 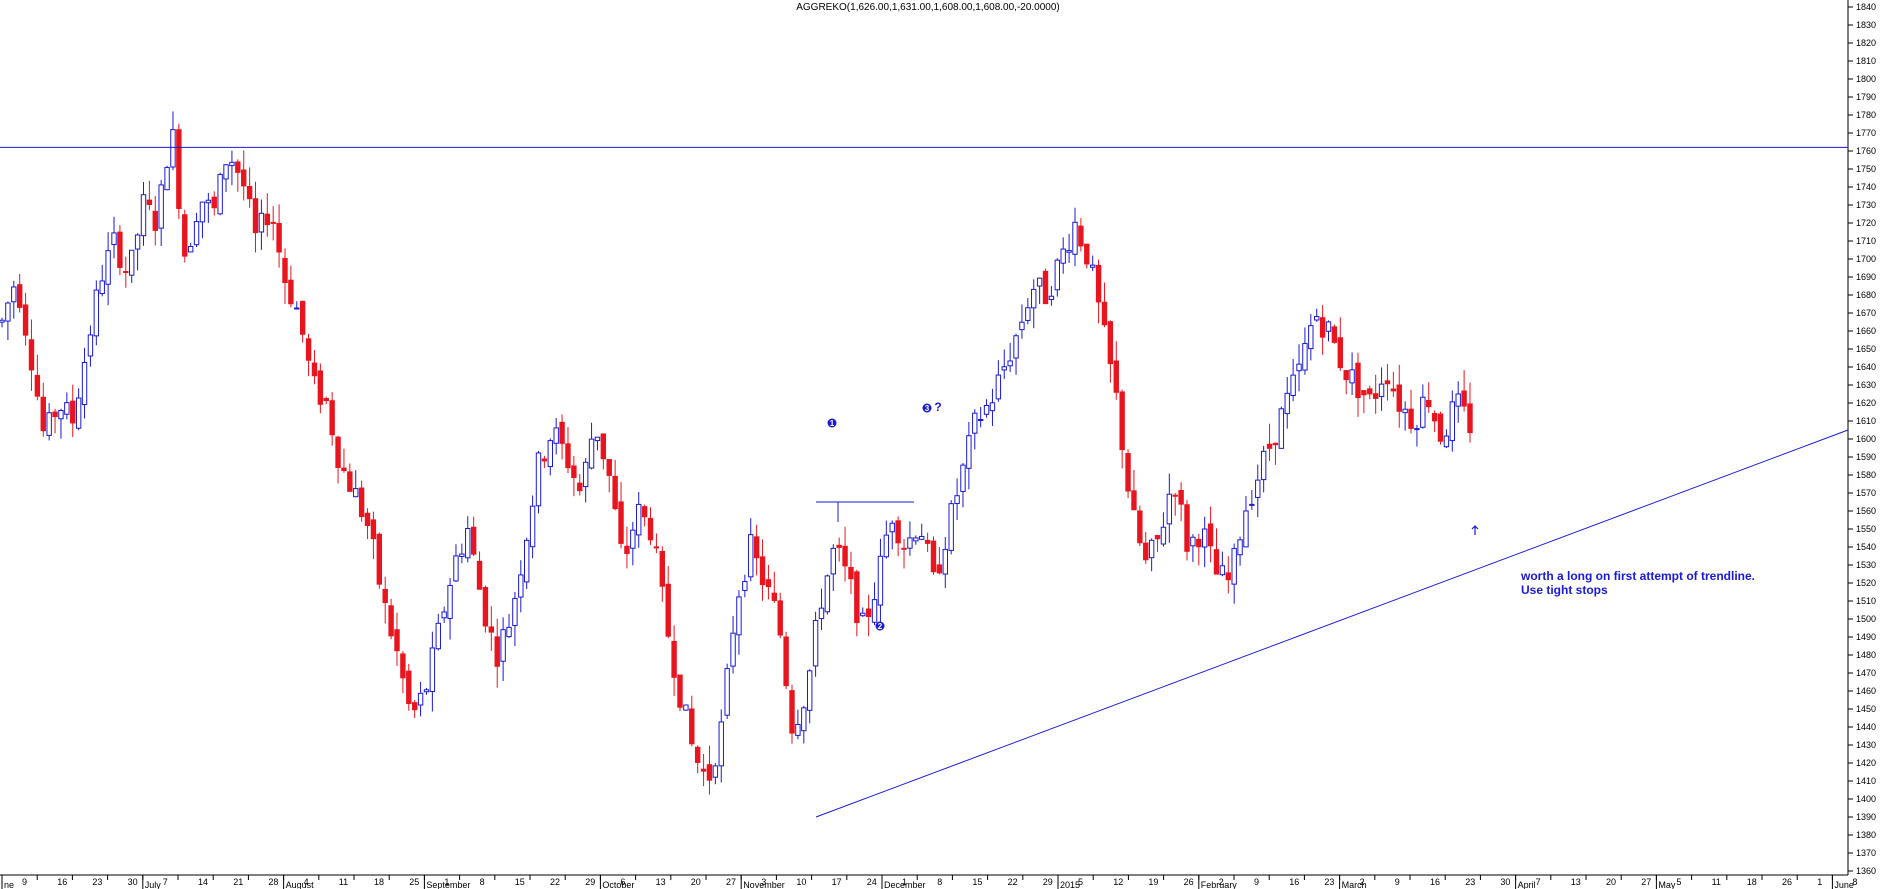 I want to click on month-label: November, so click(x=764, y=884).